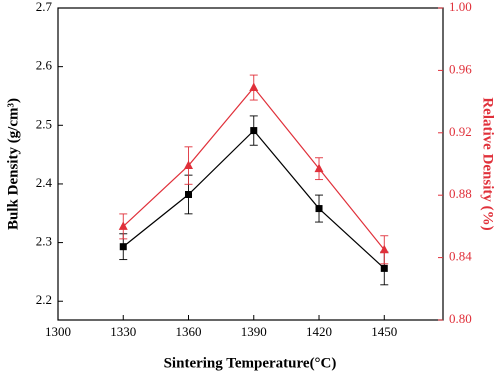 The height and width of the screenshot is (379, 500). Describe the element at coordinates (250, 363) in the screenshot. I see `x-axis-label: Sintering Temperature(°C)` at that location.